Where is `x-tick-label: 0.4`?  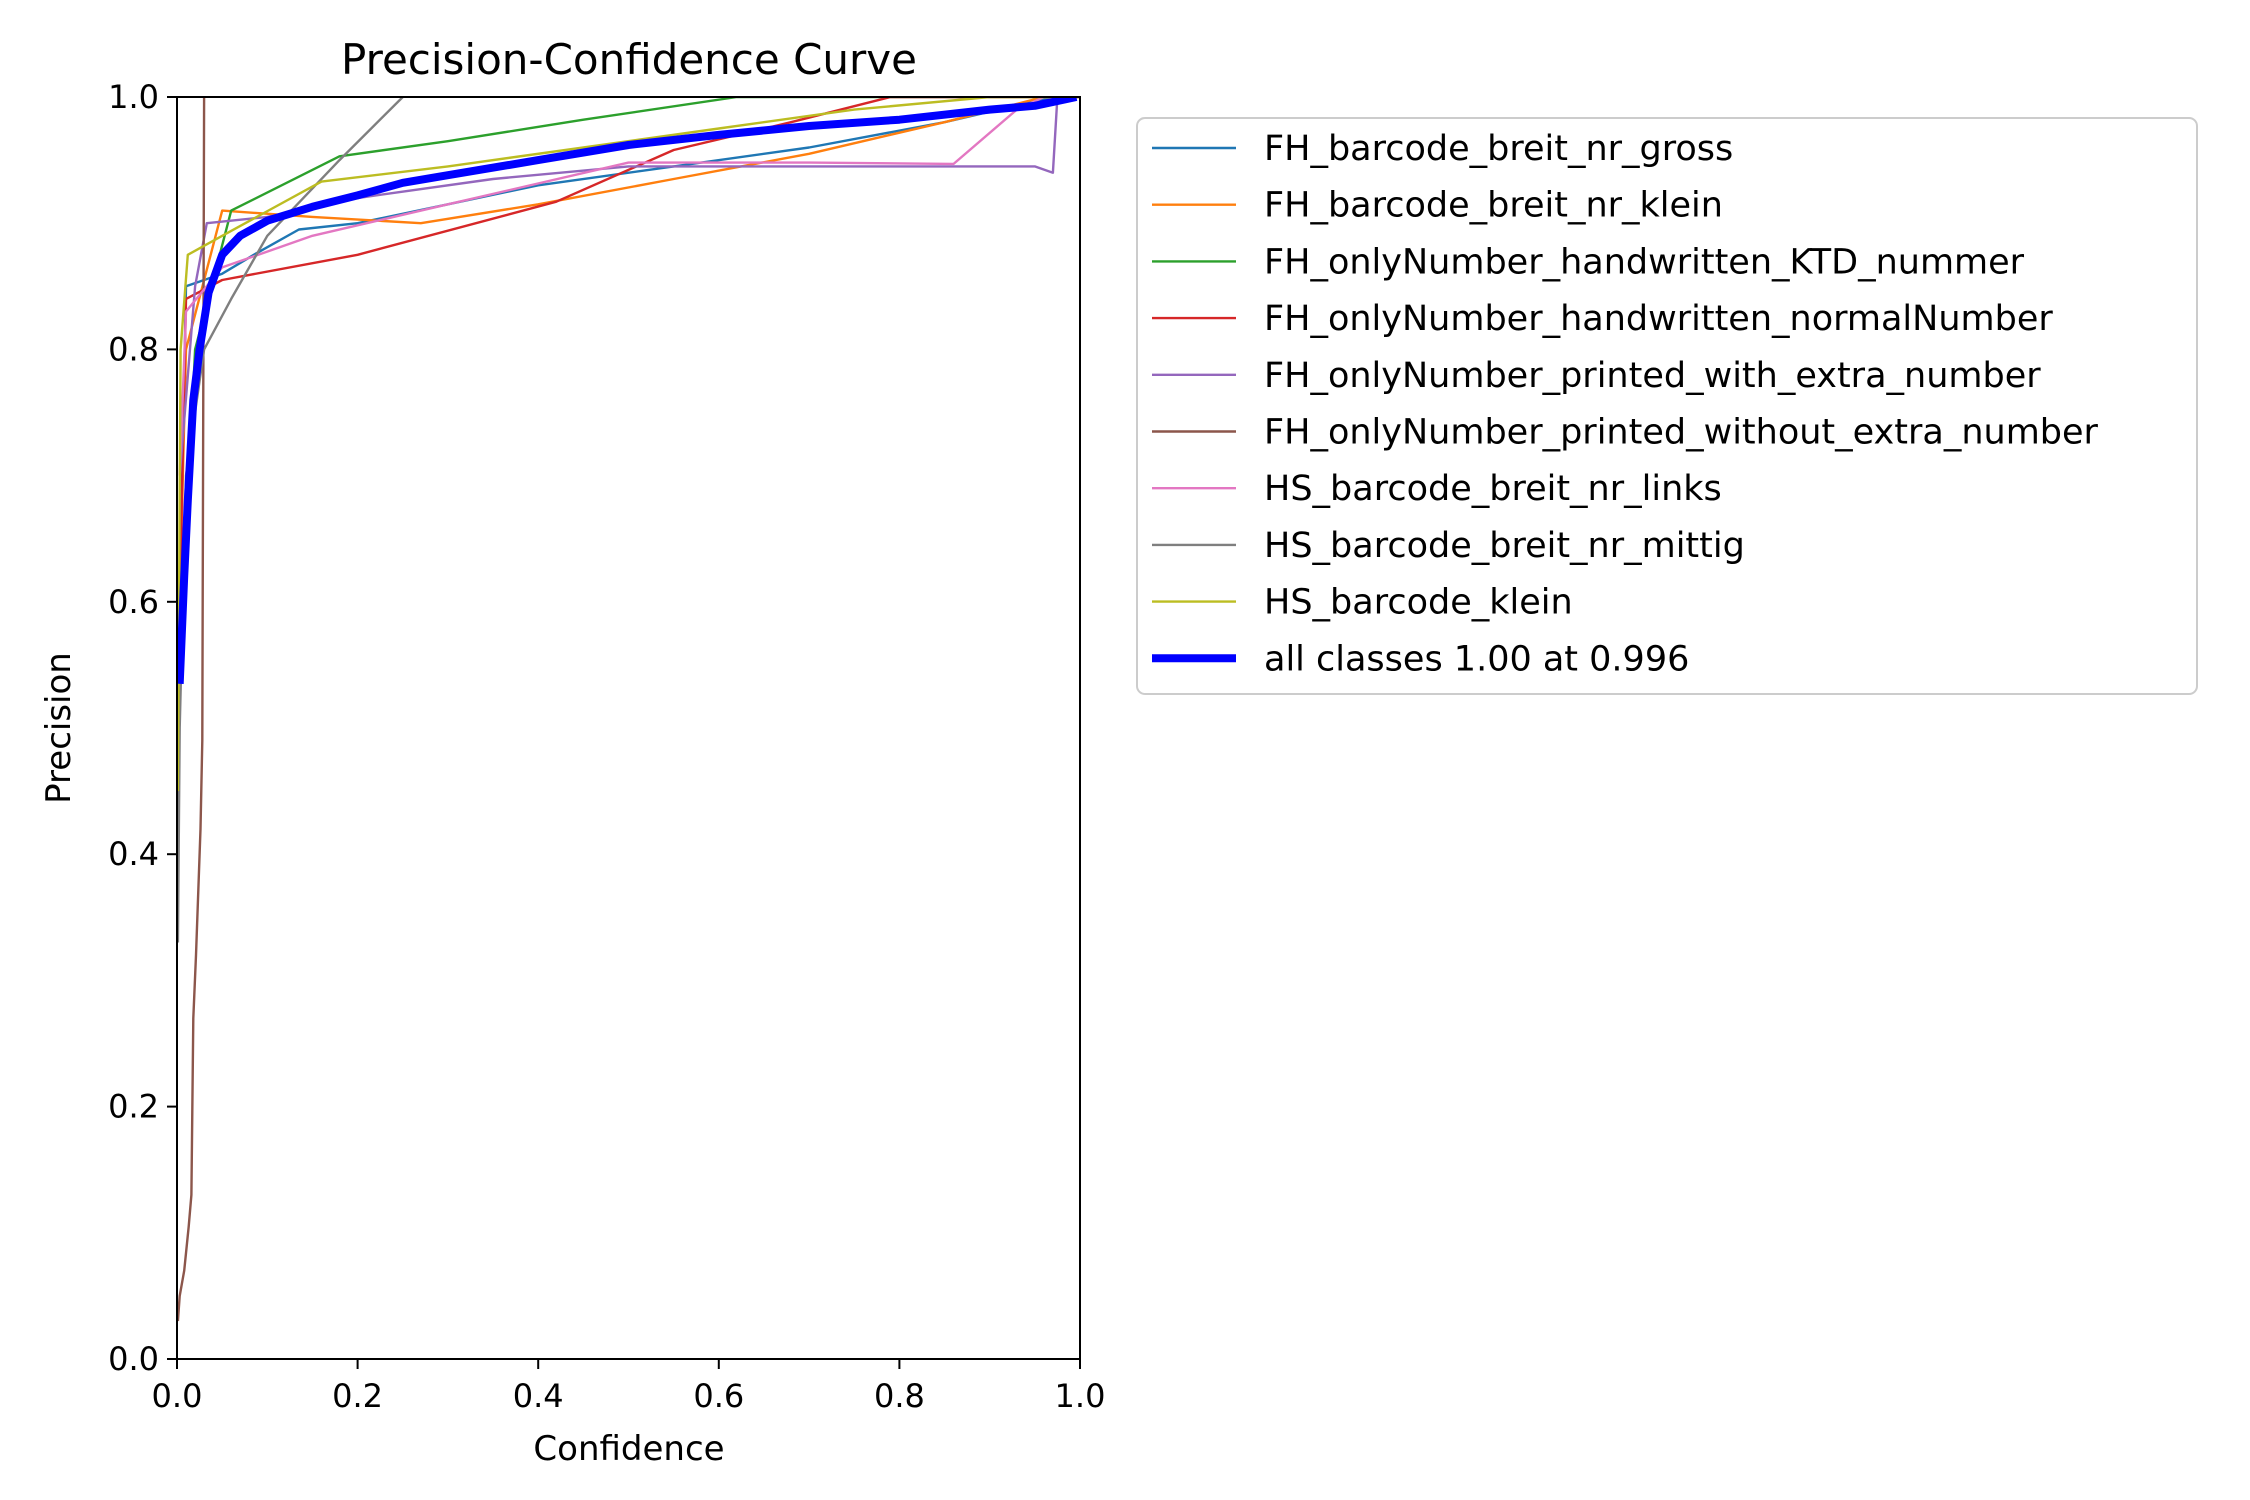
x-tick-label: 0.4 is located at coordinates (538, 1396).